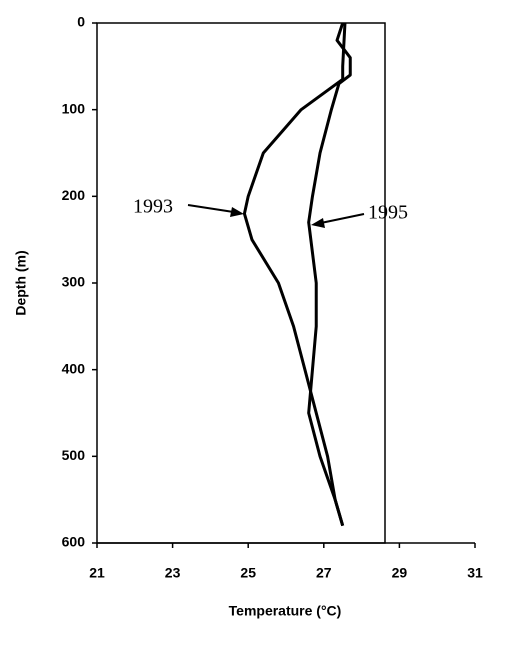 This screenshot has width=512, height=648. What do you see at coordinates (74, 108) in the screenshot?
I see `y-tick-label: 100` at bounding box center [74, 108].